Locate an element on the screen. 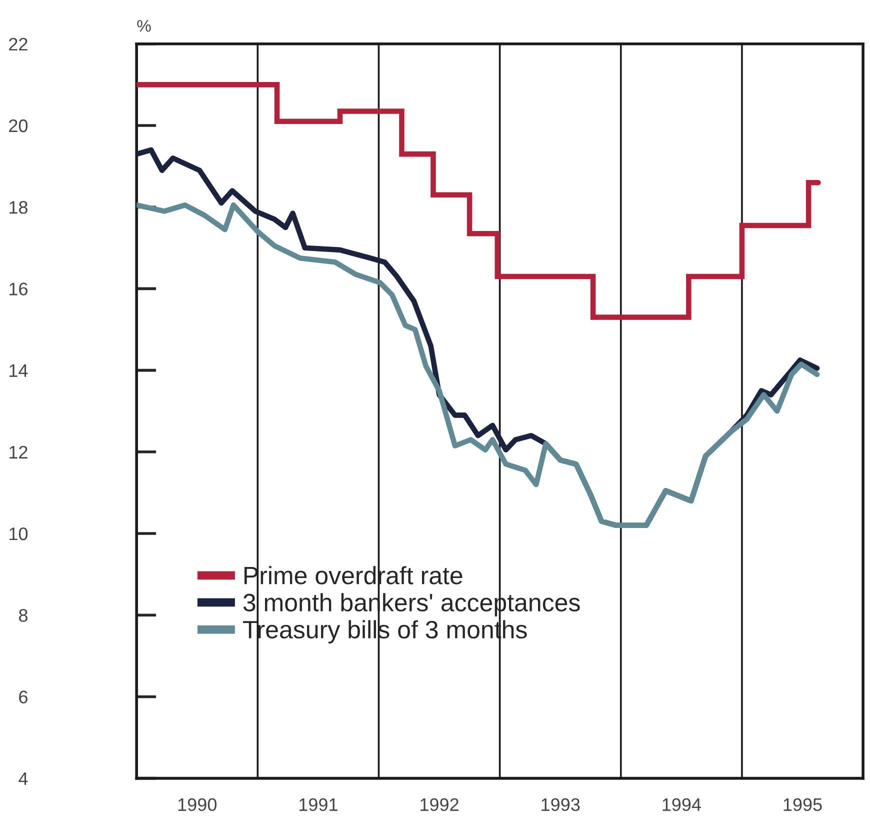 The height and width of the screenshot is (828, 870). y-tick-label: 12 is located at coordinates (19, 452).